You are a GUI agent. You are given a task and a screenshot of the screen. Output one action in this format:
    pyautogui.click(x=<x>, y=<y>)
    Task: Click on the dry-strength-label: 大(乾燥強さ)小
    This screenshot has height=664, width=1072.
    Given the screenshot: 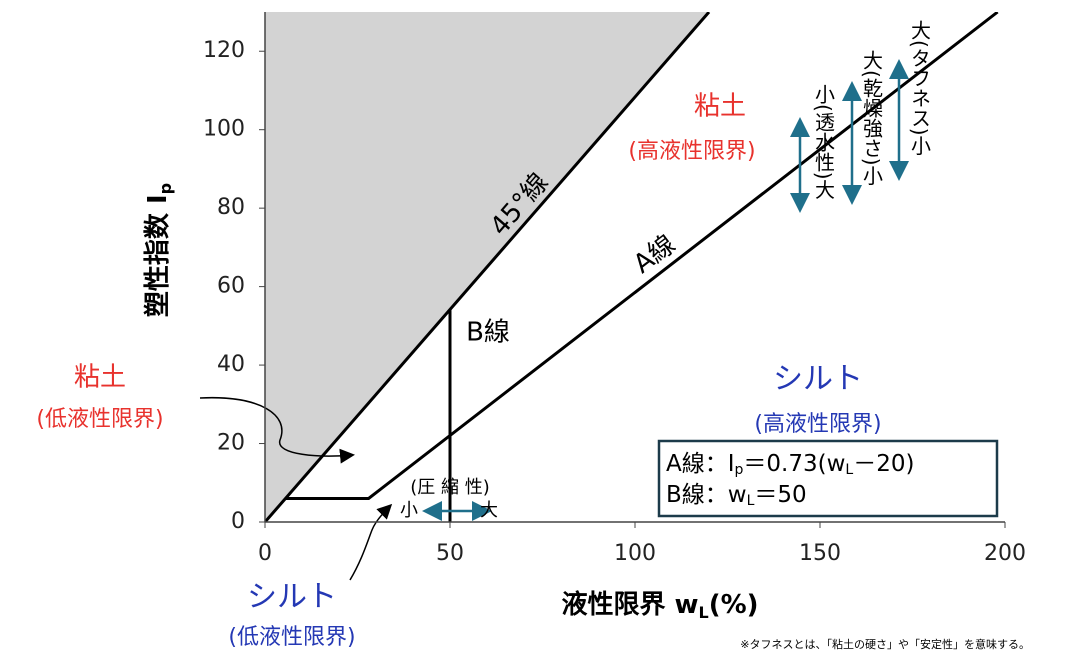 What is the action you would take?
    pyautogui.click(x=872, y=118)
    